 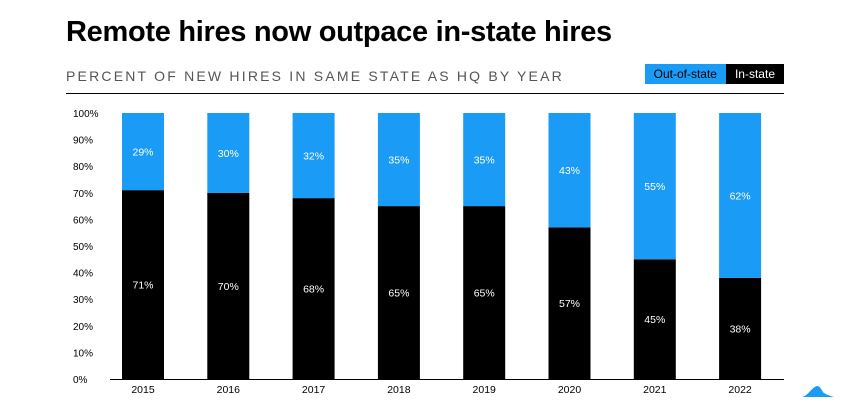 What do you see at coordinates (143, 390) in the screenshot?
I see `x-tick-label: 2015` at bounding box center [143, 390].